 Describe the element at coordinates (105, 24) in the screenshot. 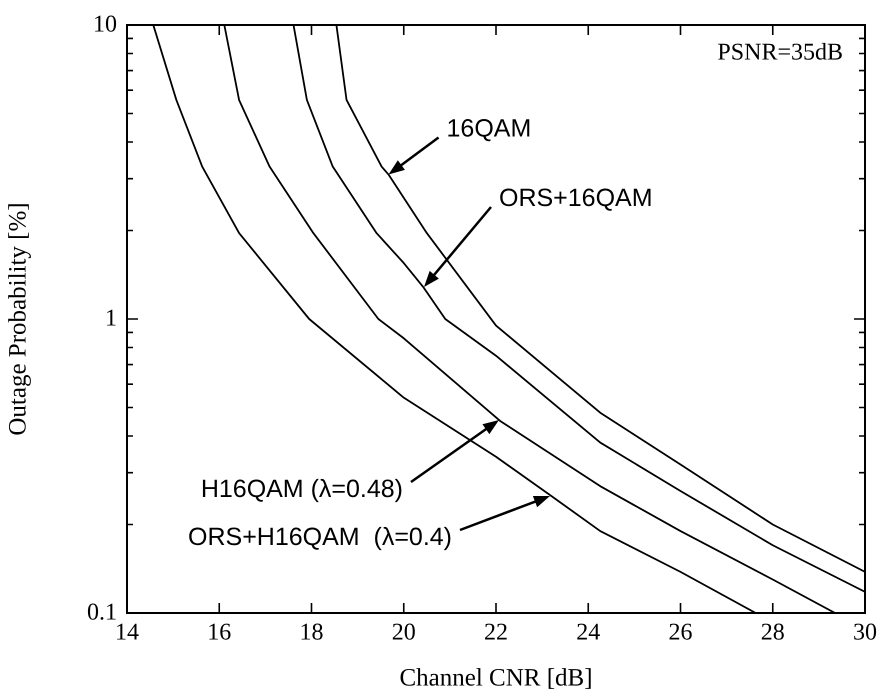

I see `y-tick-label: 10` at that location.